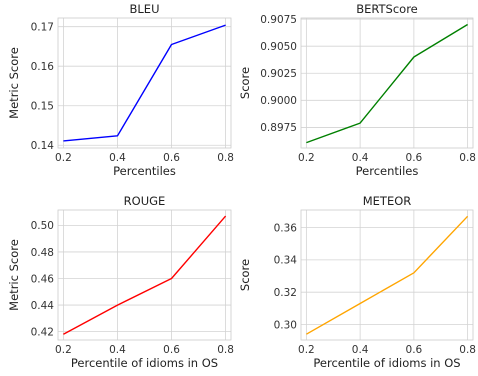 This screenshot has width=478, height=376. Describe the element at coordinates (278, 101) in the screenshot. I see `y-tick-label: 0.9000` at that location.